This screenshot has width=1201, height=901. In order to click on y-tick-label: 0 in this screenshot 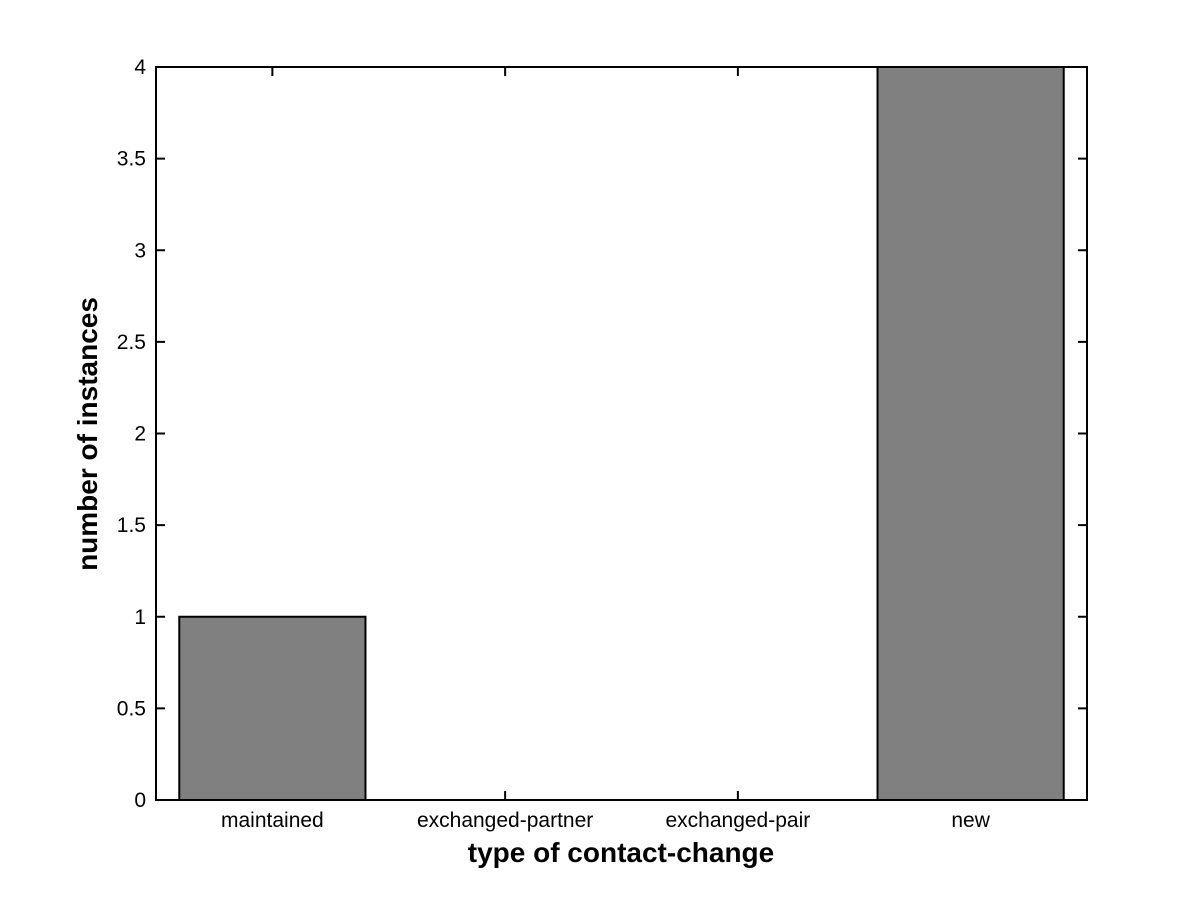, I will do `click(140, 800)`.